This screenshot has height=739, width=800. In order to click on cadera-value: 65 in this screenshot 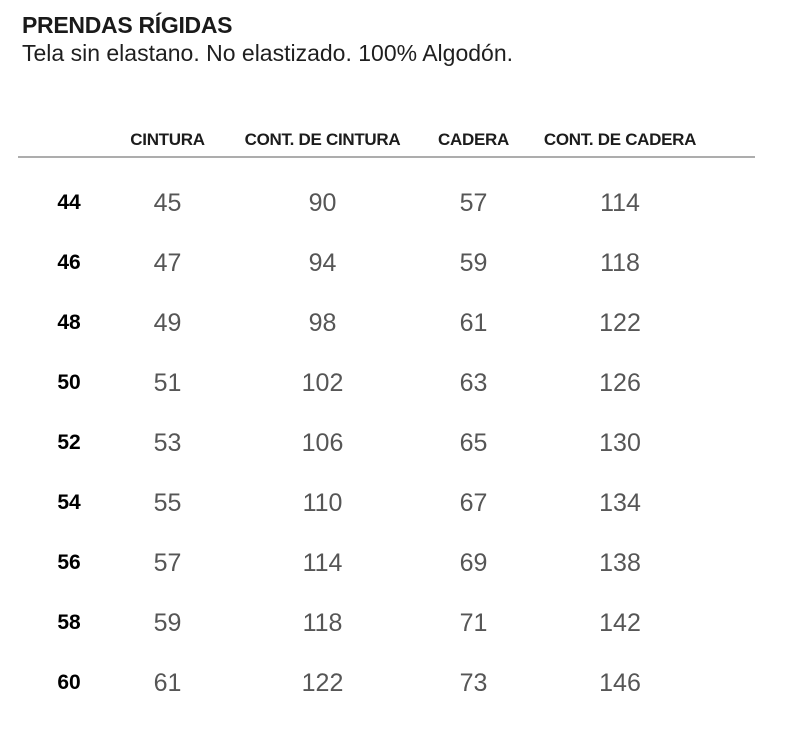, I will do `click(473, 442)`.